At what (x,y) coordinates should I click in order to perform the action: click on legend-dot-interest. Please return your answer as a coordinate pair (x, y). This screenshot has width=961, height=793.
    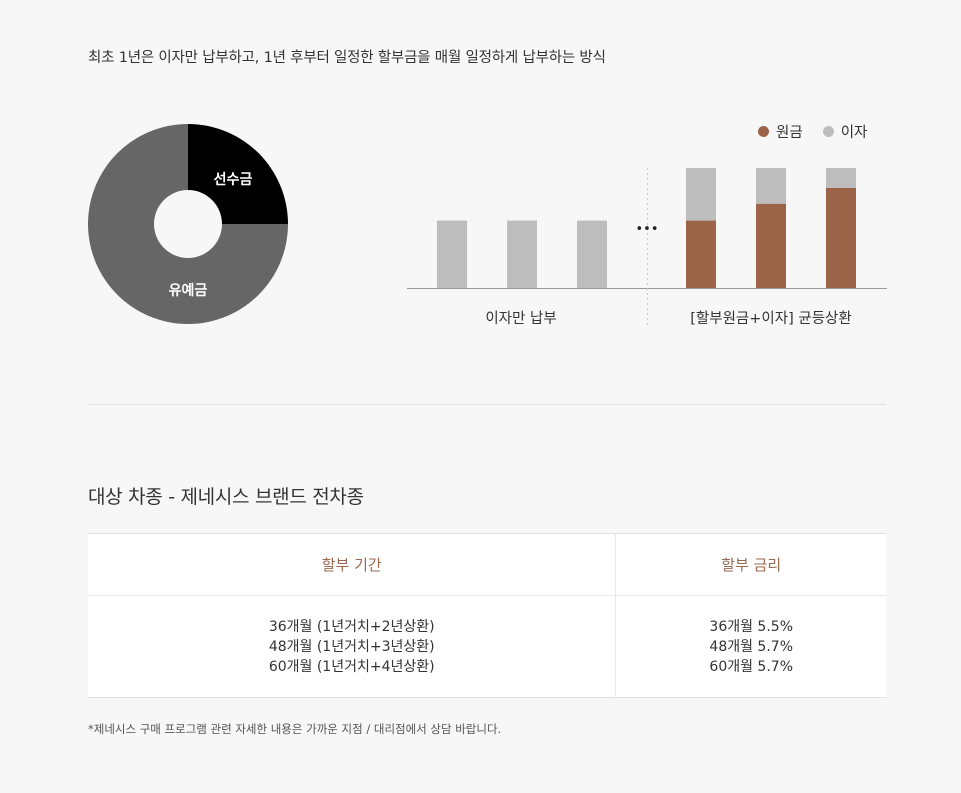
    Looking at the image, I should click on (828, 131).